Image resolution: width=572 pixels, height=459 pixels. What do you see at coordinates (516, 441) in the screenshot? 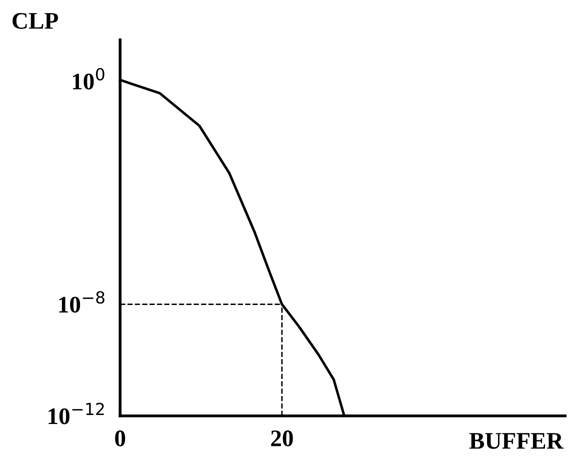
I see `x-axis-title: BUFFER` at bounding box center [516, 441].